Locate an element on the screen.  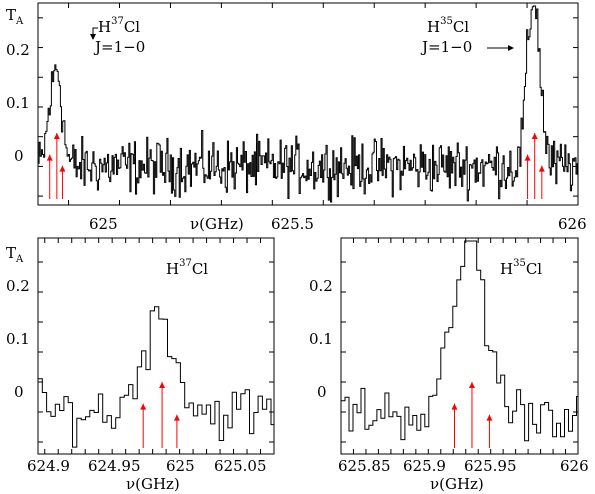
br-xtick-label: 625.85 is located at coordinates (364, 466).